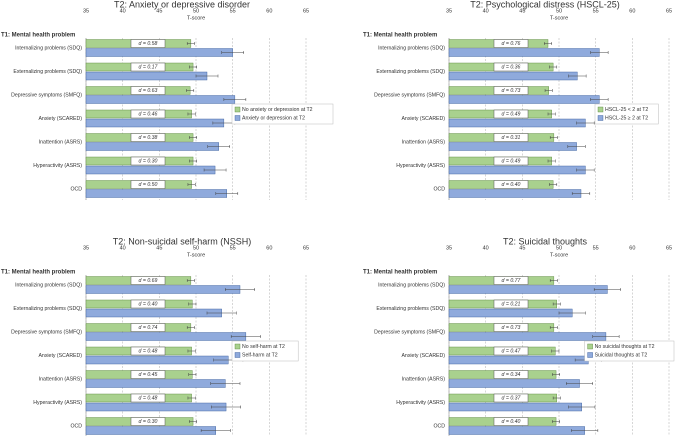  What do you see at coordinates (149, 68) in the screenshot?
I see `effect-label: d = 0.17` at bounding box center [149, 68].